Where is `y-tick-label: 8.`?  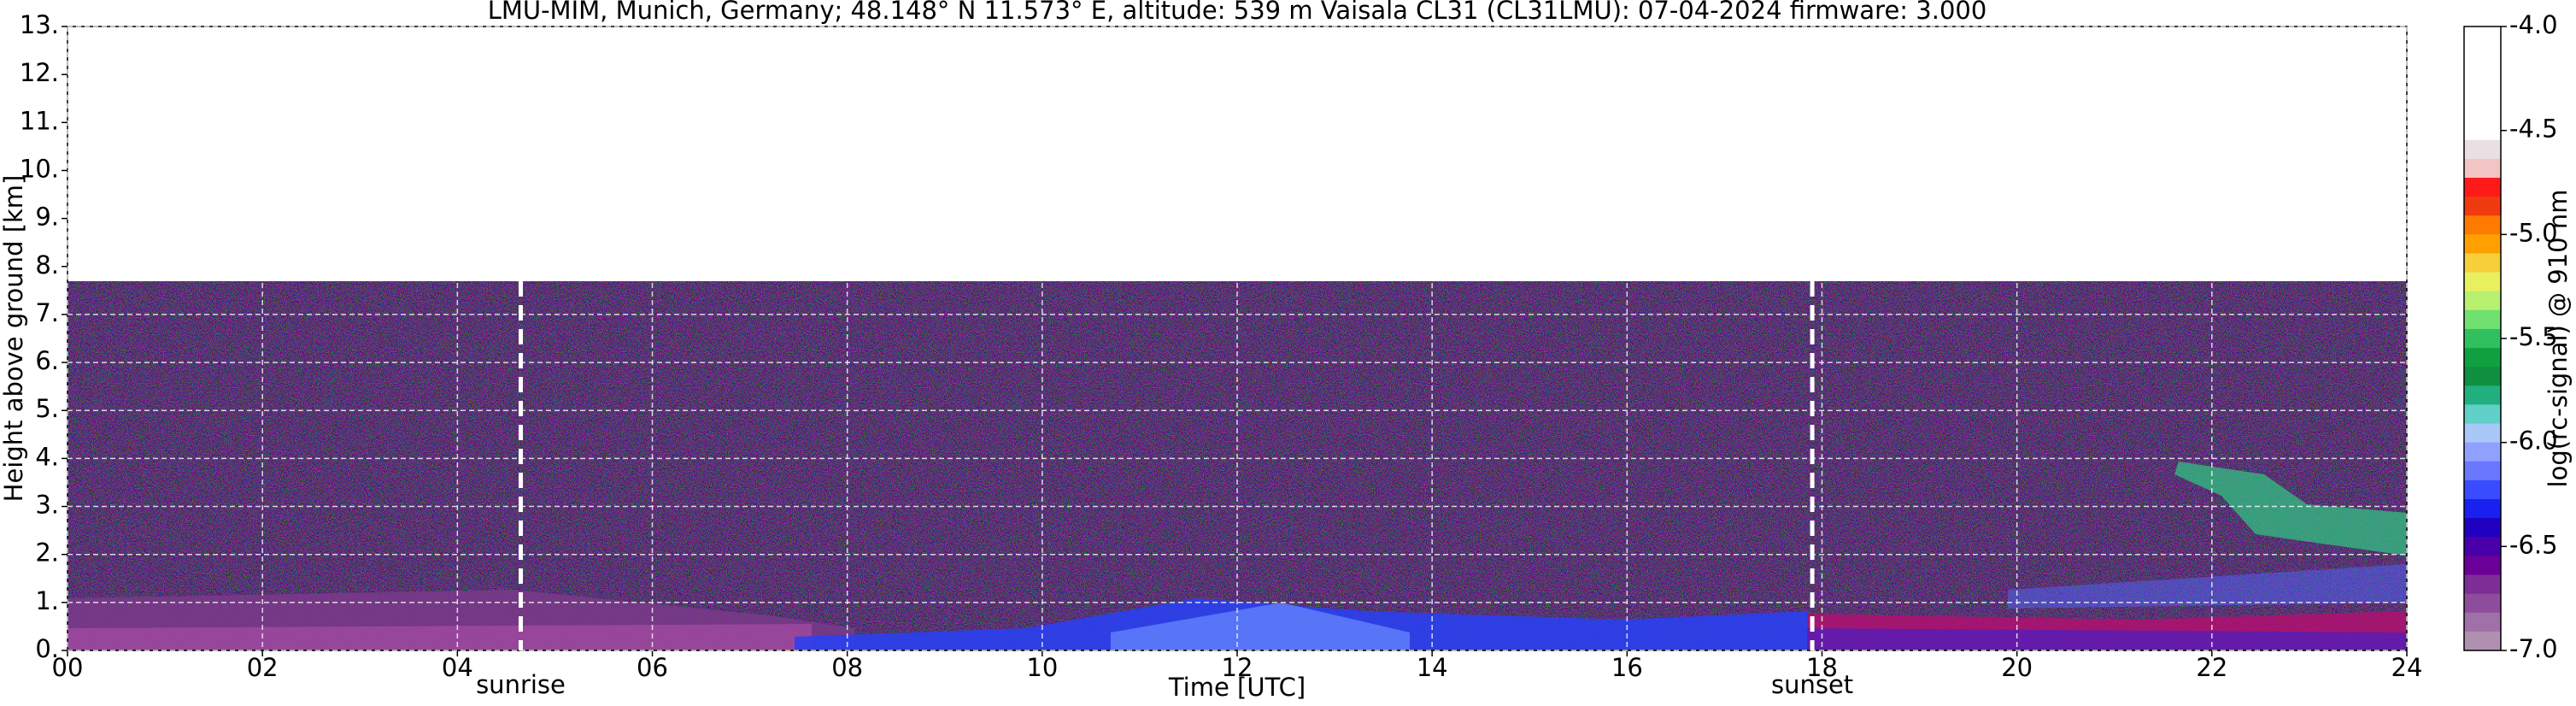
y-tick-label: 8. is located at coordinates (47, 264).